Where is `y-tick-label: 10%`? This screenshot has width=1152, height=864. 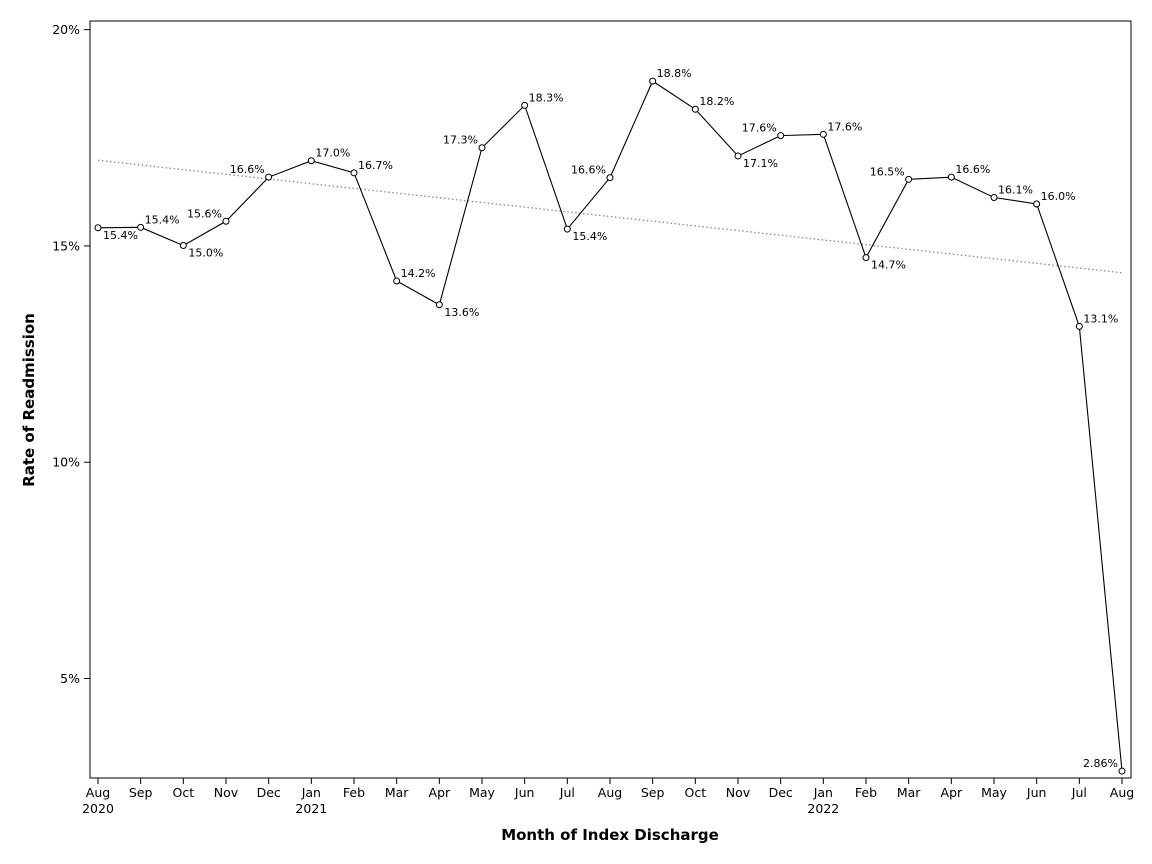 y-tick-label: 10% is located at coordinates (66, 462).